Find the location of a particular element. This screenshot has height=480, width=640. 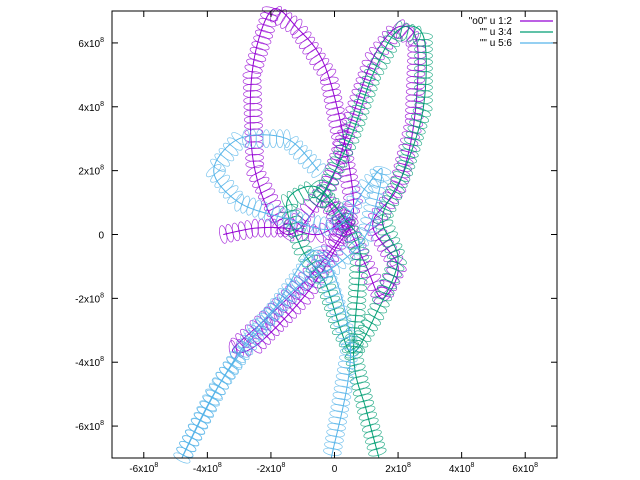

y-tick-label: -6x10⁸ is located at coordinates (89, 426).